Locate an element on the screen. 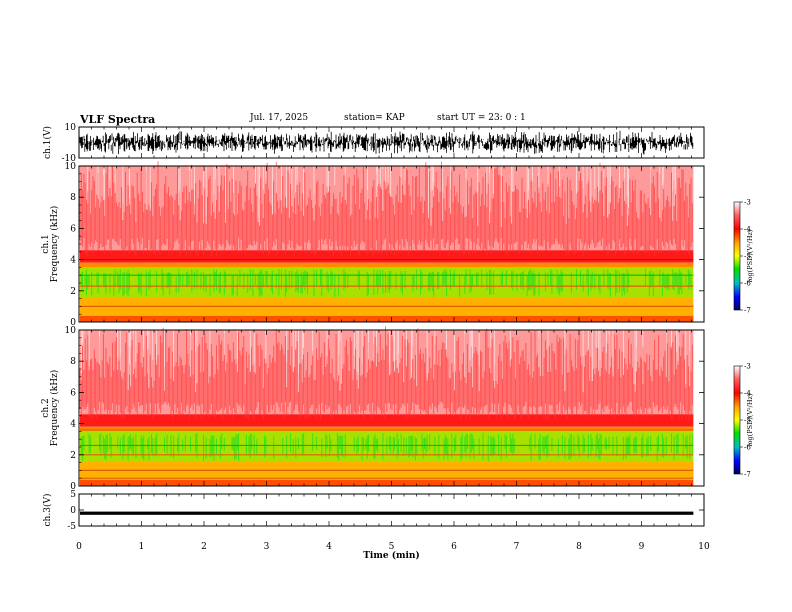  ch2-spectrogram-ytick-label: 6 is located at coordinates (73, 393).